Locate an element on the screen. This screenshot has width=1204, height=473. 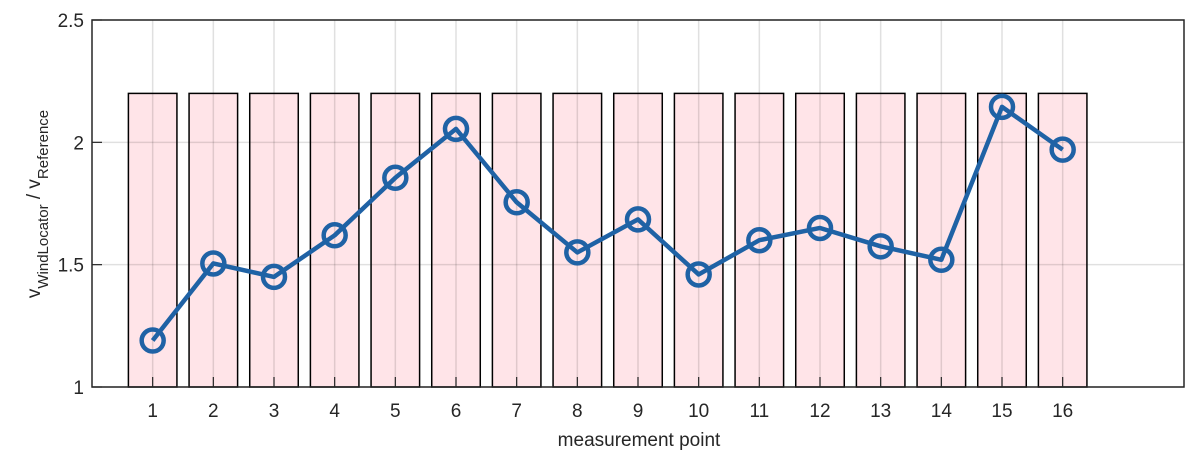
x-tick-label: 12 is located at coordinates (819, 411).